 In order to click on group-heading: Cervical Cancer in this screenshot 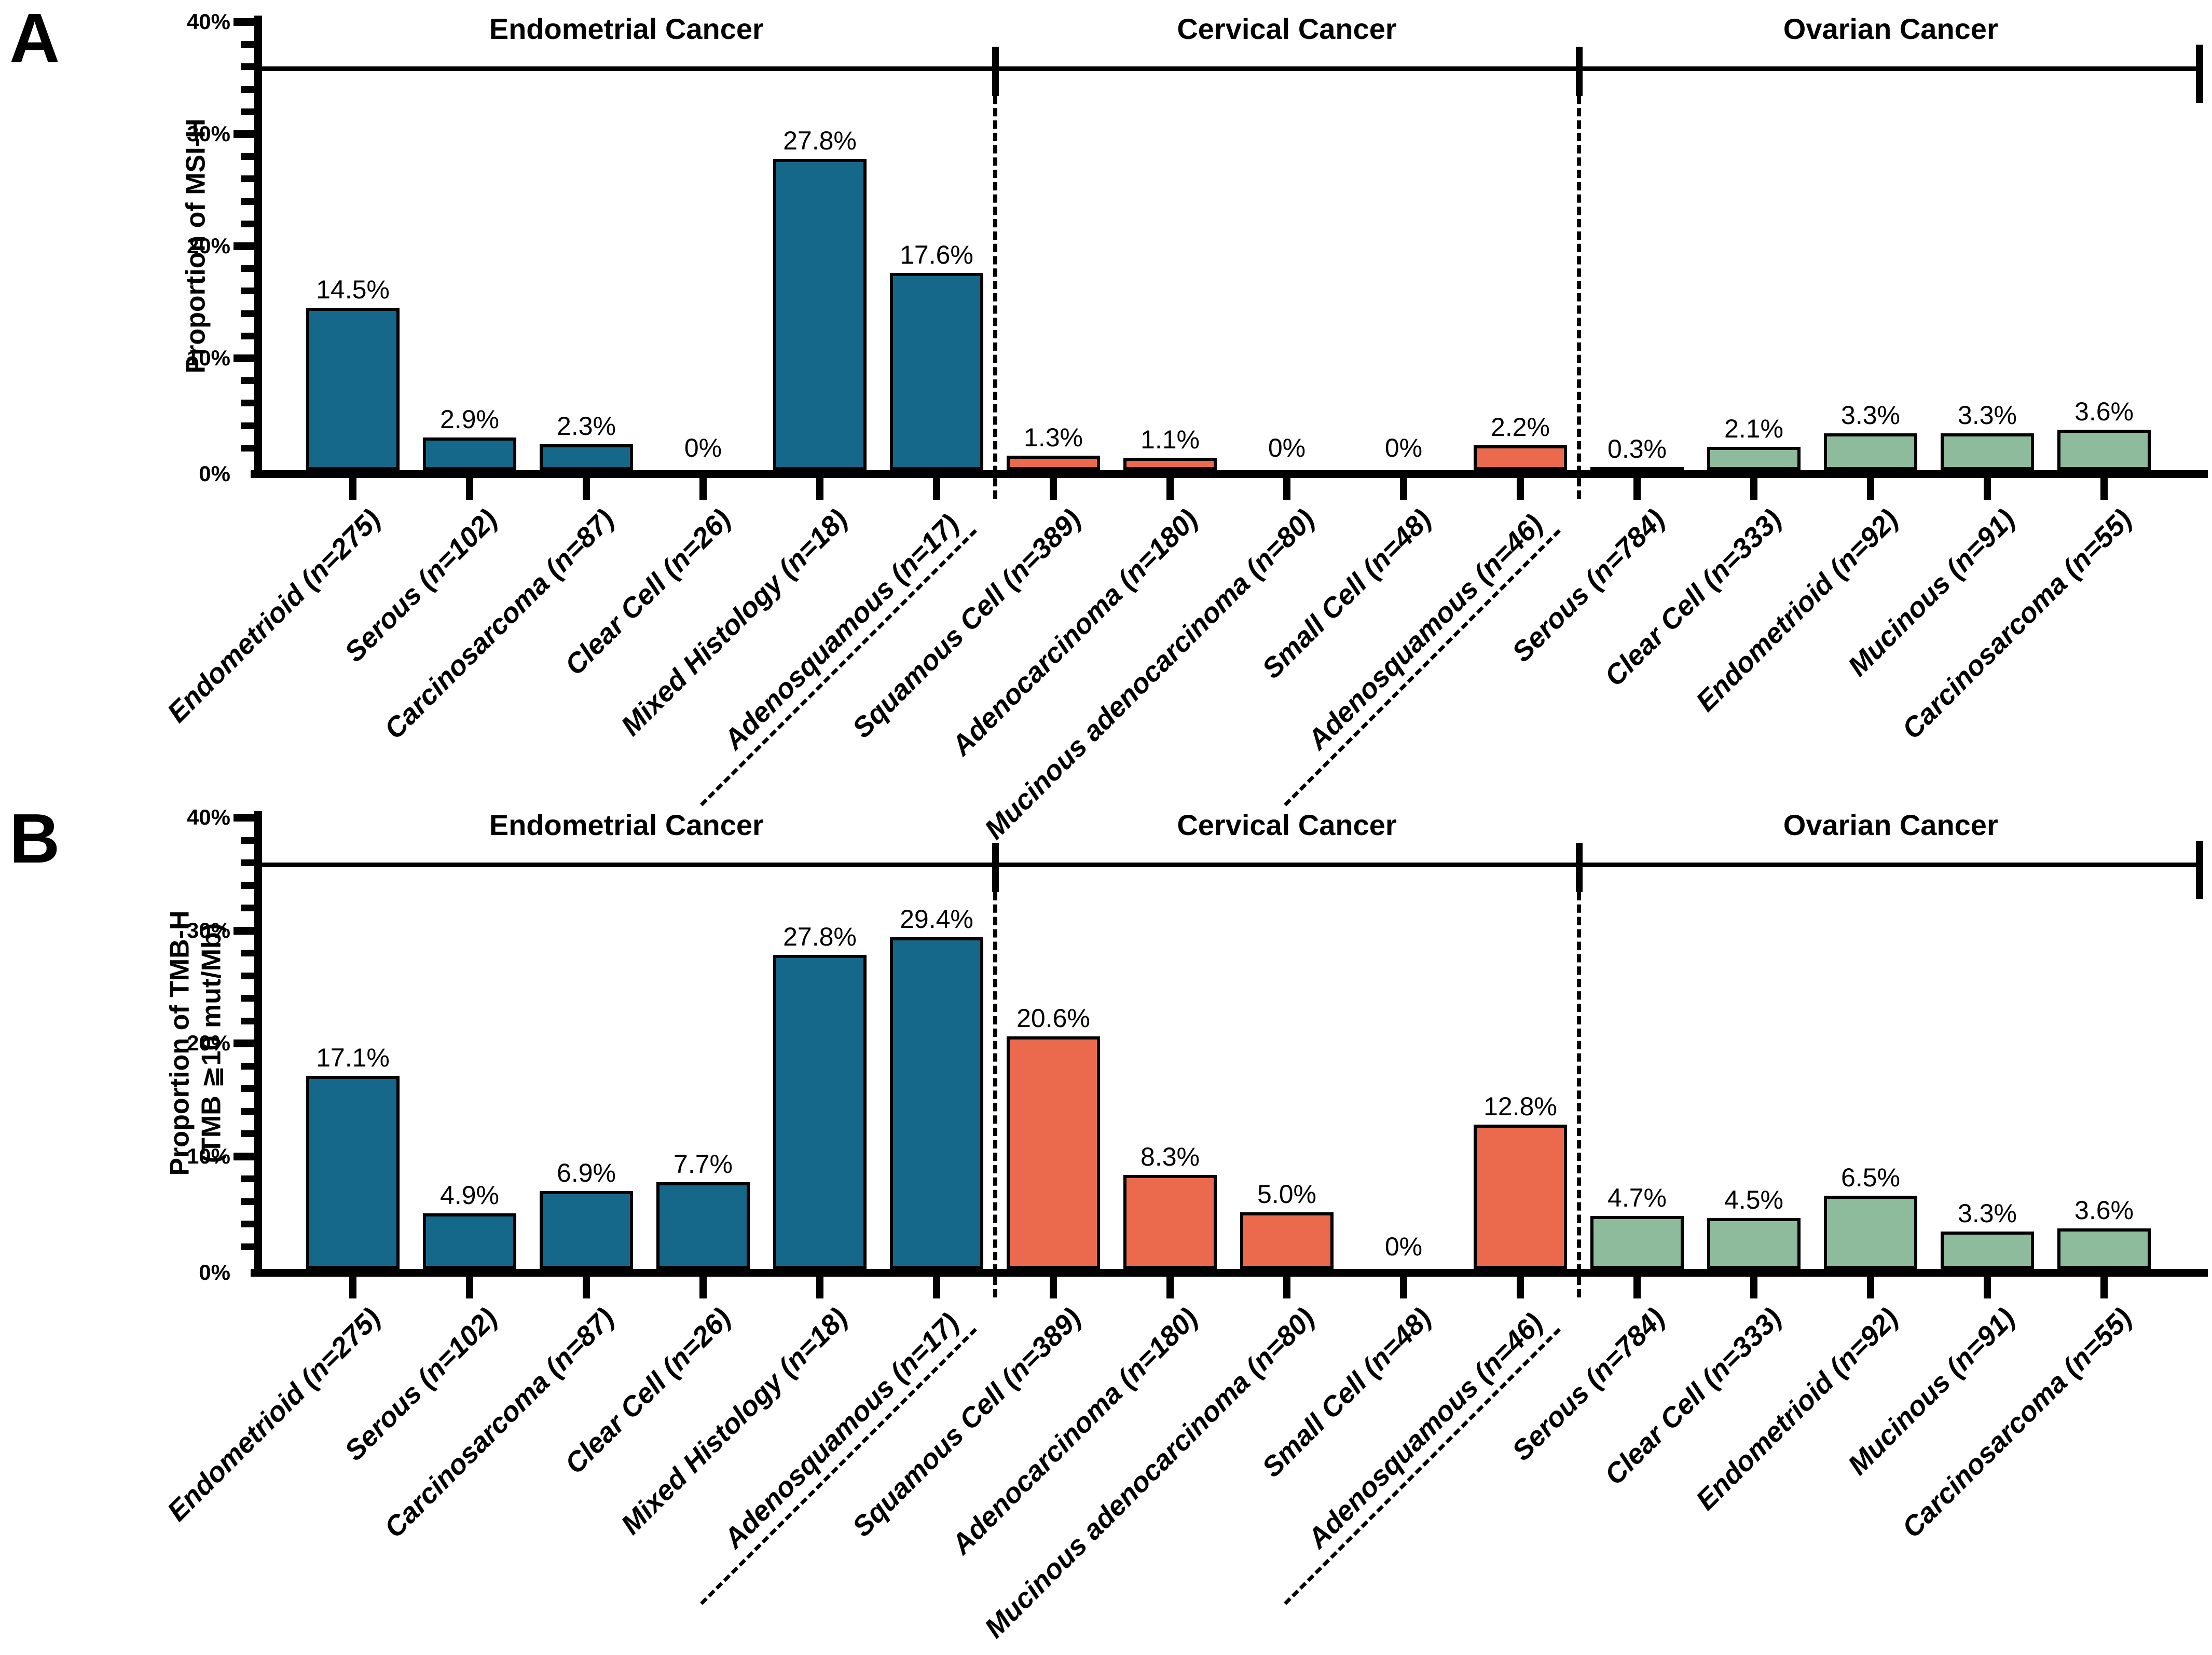, I will do `click(1287, 29)`.